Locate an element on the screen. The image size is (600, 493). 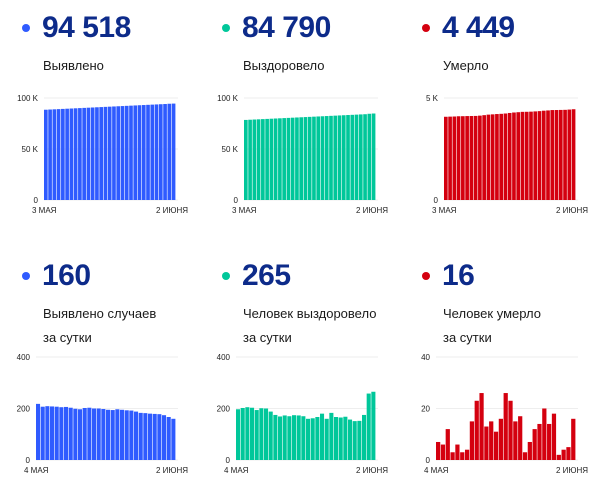
stat-label: Выздоровело is located at coordinates (284, 66).